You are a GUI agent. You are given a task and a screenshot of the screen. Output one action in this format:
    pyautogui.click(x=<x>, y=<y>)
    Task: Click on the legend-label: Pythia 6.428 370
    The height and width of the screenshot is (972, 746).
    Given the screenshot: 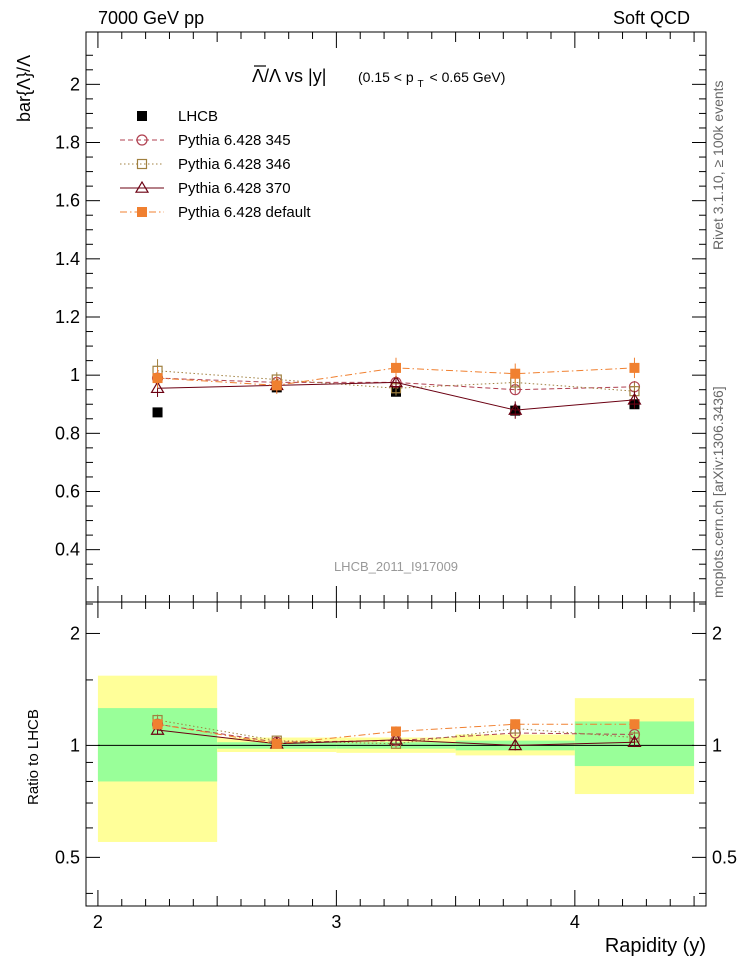 What is the action you would take?
    pyautogui.click(x=234, y=188)
    